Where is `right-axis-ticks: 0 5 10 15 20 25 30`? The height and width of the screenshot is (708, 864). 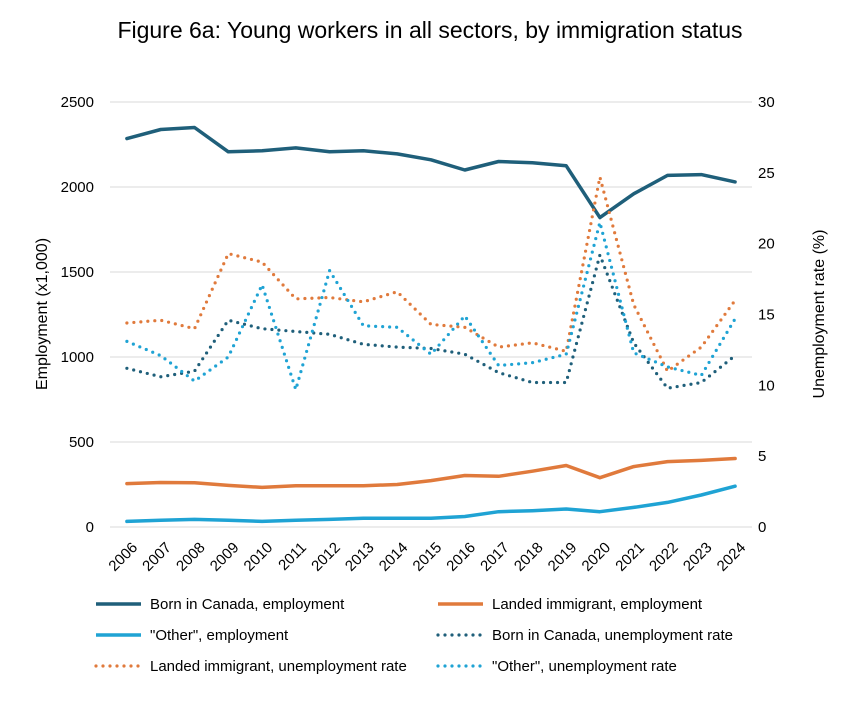 right-axis-ticks: 0 5 10 15 20 25 30 is located at coordinates (766, 315).